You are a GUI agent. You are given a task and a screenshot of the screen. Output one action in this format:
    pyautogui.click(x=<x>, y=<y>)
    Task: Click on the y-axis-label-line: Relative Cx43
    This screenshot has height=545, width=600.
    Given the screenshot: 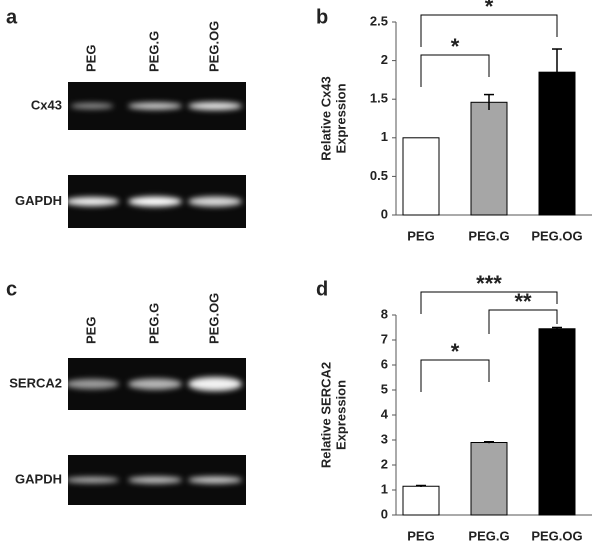 What is the action you would take?
    pyautogui.click(x=326, y=118)
    